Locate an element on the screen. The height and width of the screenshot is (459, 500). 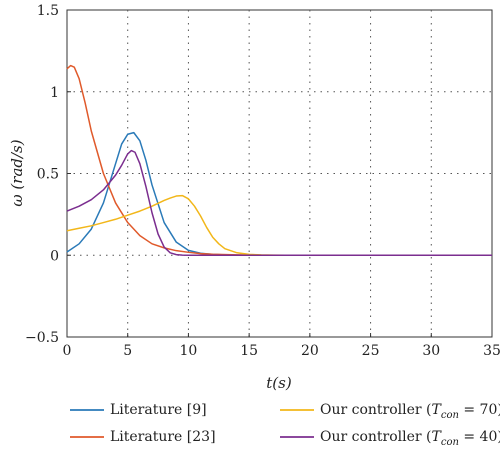
y-tick-label: 1.5 is located at coordinates (48, 11).